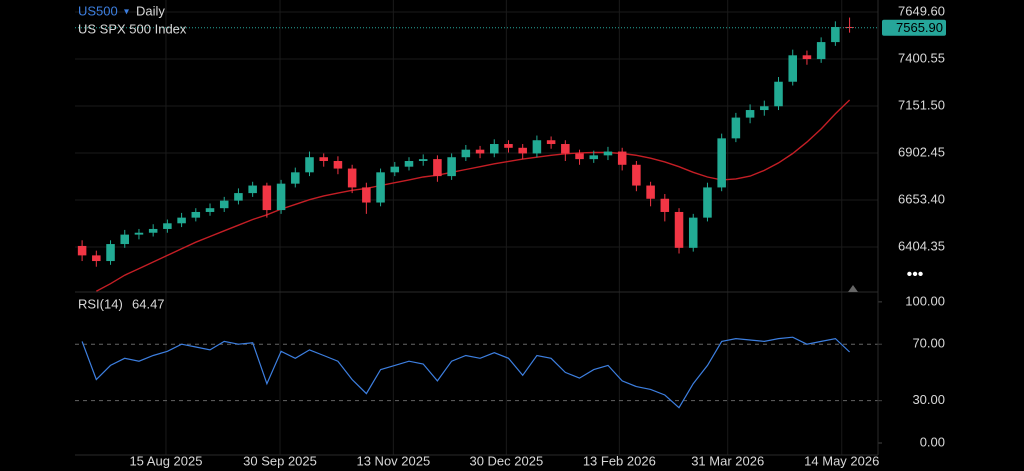  What do you see at coordinates (126, 12) in the screenshot?
I see `symbol-dropdown: ▾` at bounding box center [126, 12].